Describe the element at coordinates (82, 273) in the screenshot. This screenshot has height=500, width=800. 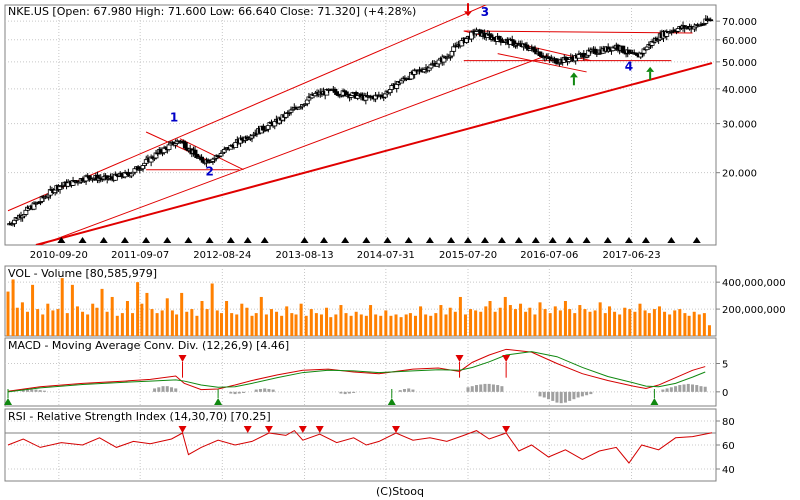
I see `volume-title: VOL - Volume [80,585,979]` at that location.